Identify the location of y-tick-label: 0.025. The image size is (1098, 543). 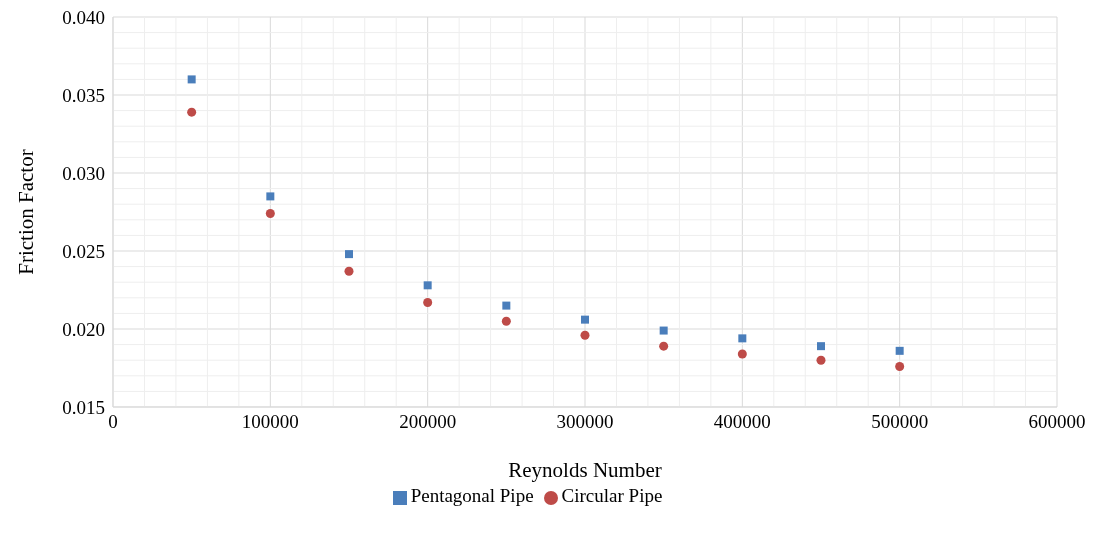
(83, 251).